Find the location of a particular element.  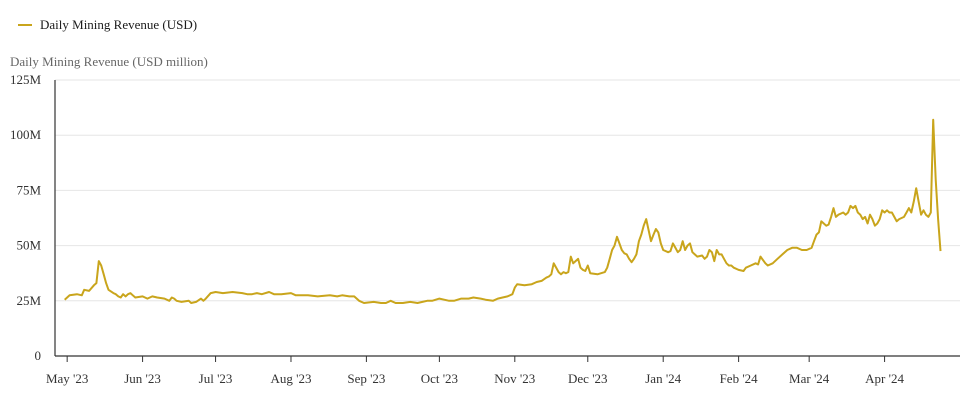

y-axis-ticks: 0 25M 50M 75M 100M 125M is located at coordinates (26, 217).